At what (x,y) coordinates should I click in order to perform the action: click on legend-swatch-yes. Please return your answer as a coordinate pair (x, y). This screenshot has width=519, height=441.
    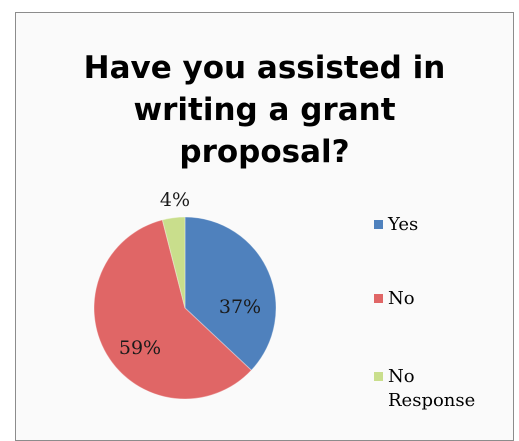
    Looking at the image, I should click on (378, 224).